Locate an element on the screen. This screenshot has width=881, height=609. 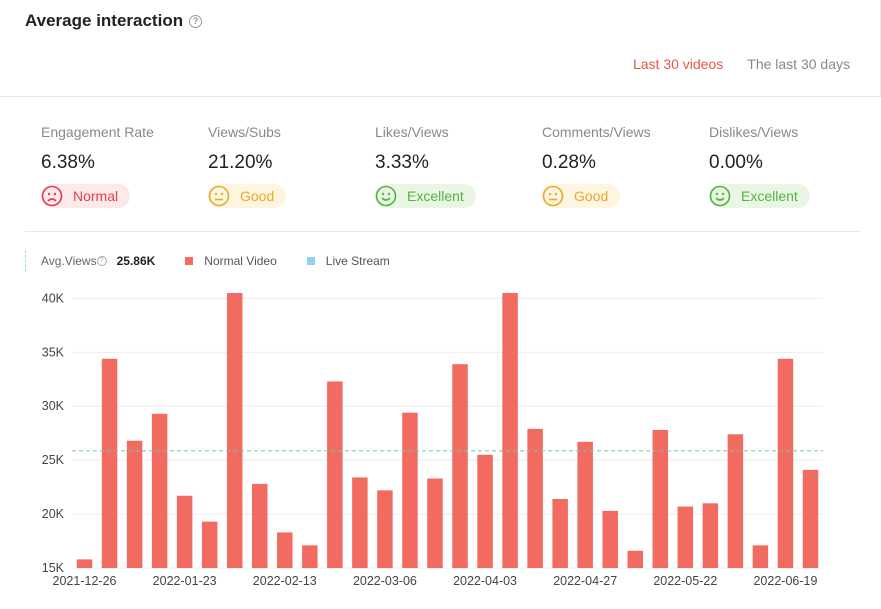
divider is located at coordinates (443, 231).